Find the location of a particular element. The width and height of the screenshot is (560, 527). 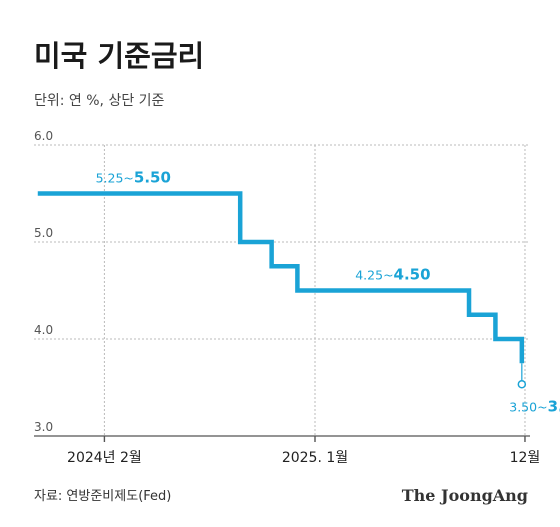

y-tick-label: 3.0 is located at coordinates (43, 427).